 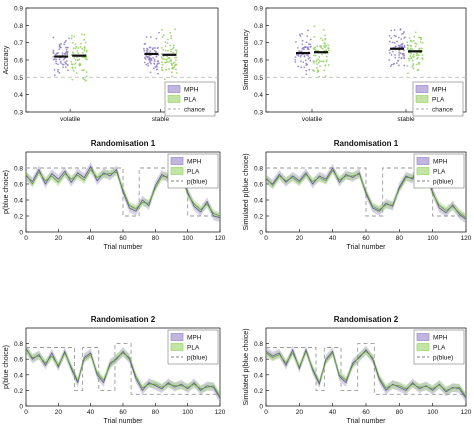 What do you see at coordinates (246, 191) in the screenshot?
I see `y-axis-label: Simulated p(blue choice)` at bounding box center [246, 191].